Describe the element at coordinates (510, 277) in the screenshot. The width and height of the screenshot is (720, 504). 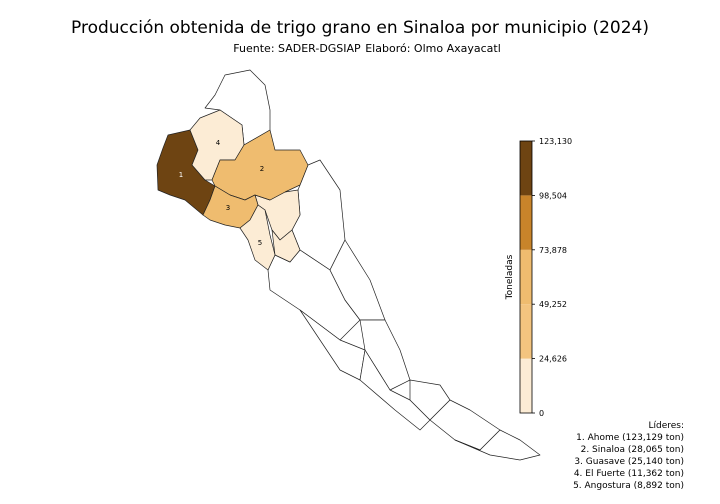
I see `colorbar-label: Toneladas` at that location.